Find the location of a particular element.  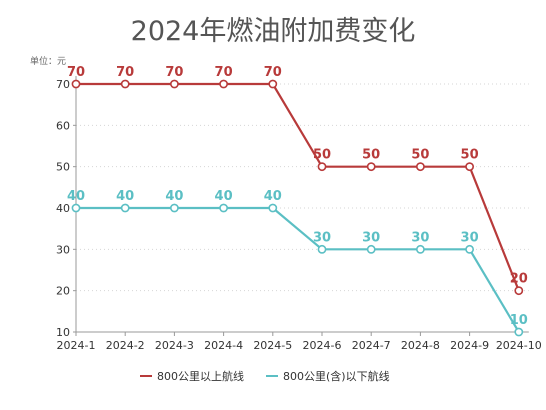

x-tick-label: 2024-3 is located at coordinates (174, 345).